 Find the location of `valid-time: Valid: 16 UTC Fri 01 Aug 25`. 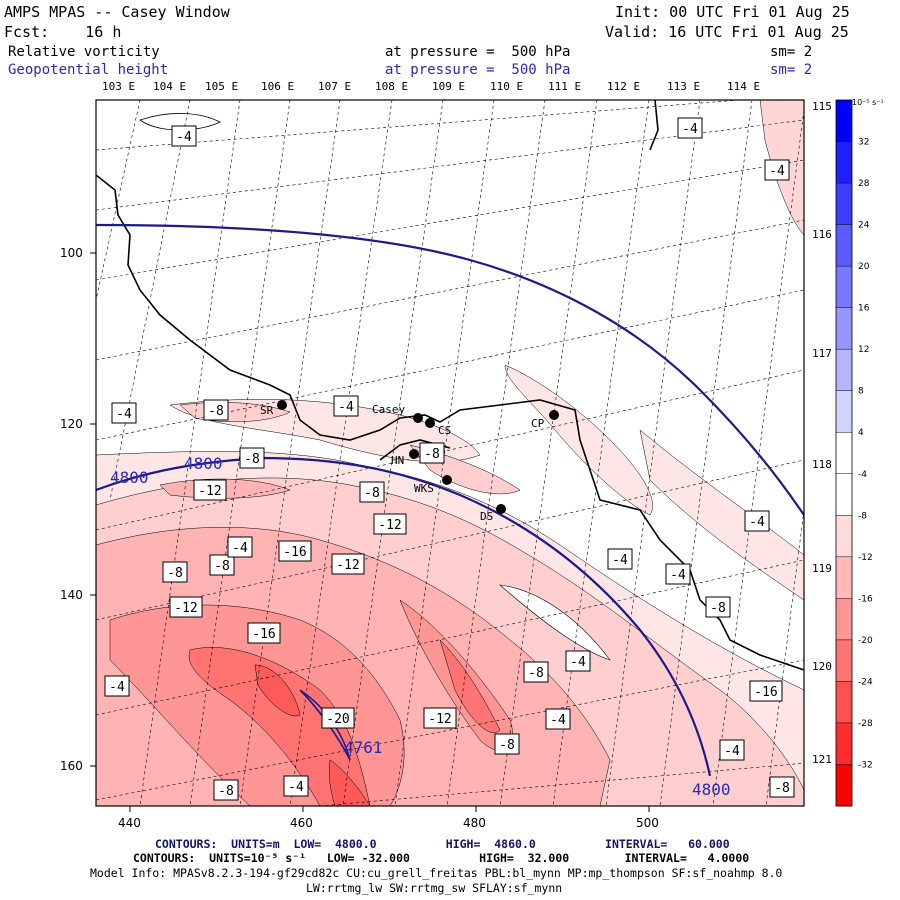

valid-time: Valid: 16 UTC Fri 01 Aug 25 is located at coordinates (727, 32).